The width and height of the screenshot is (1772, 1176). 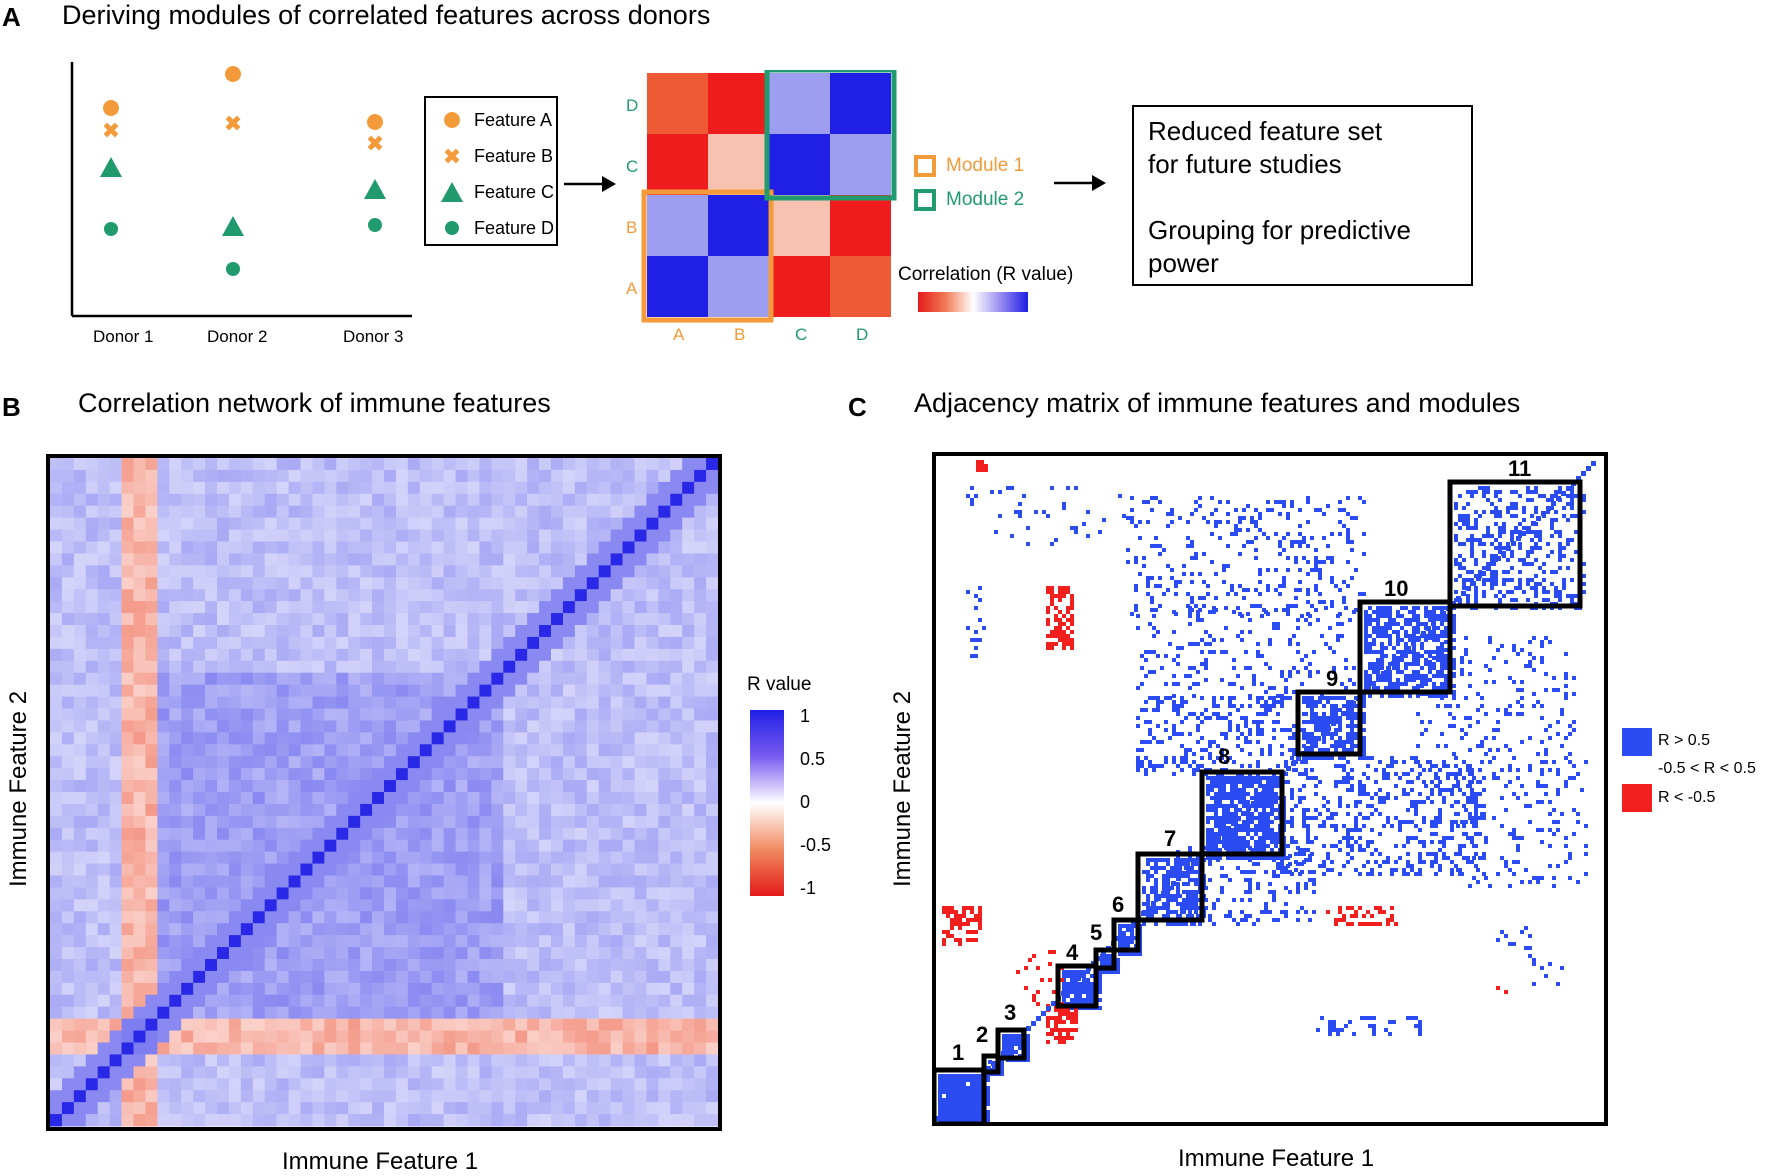 I want to click on module-number-7: 7, so click(x=1170, y=839).